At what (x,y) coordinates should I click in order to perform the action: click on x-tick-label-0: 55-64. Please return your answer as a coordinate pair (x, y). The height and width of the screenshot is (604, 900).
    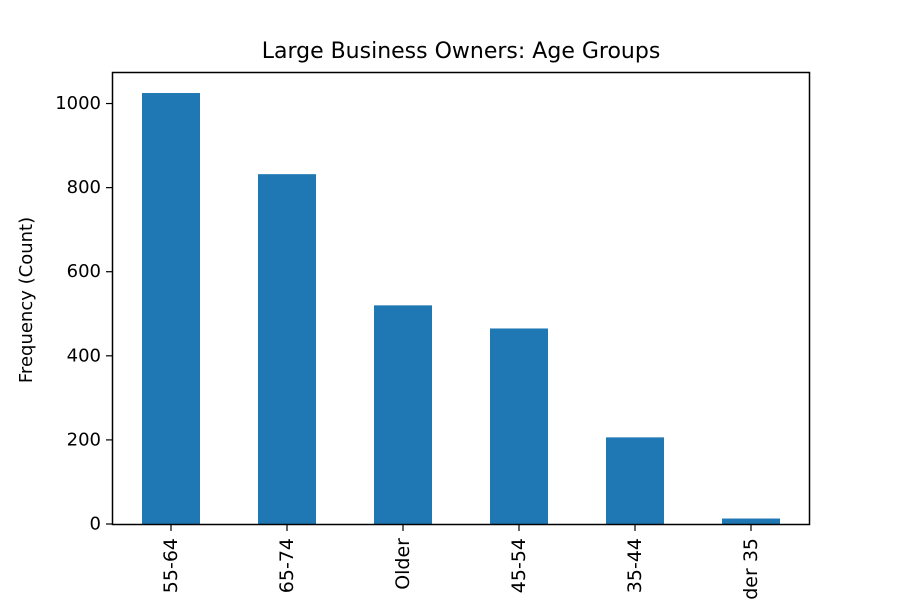
    Looking at the image, I should click on (171, 565).